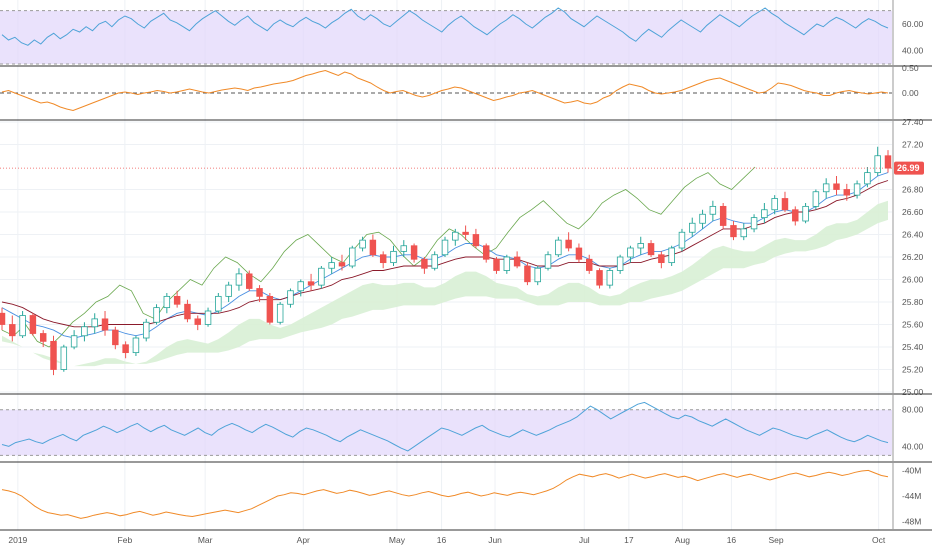 Image resolution: width=932 pixels, height=555 pixels. Describe the element at coordinates (910, 93) in the screenshot. I see `oscillator-tick-label-1: 0.00` at that location.